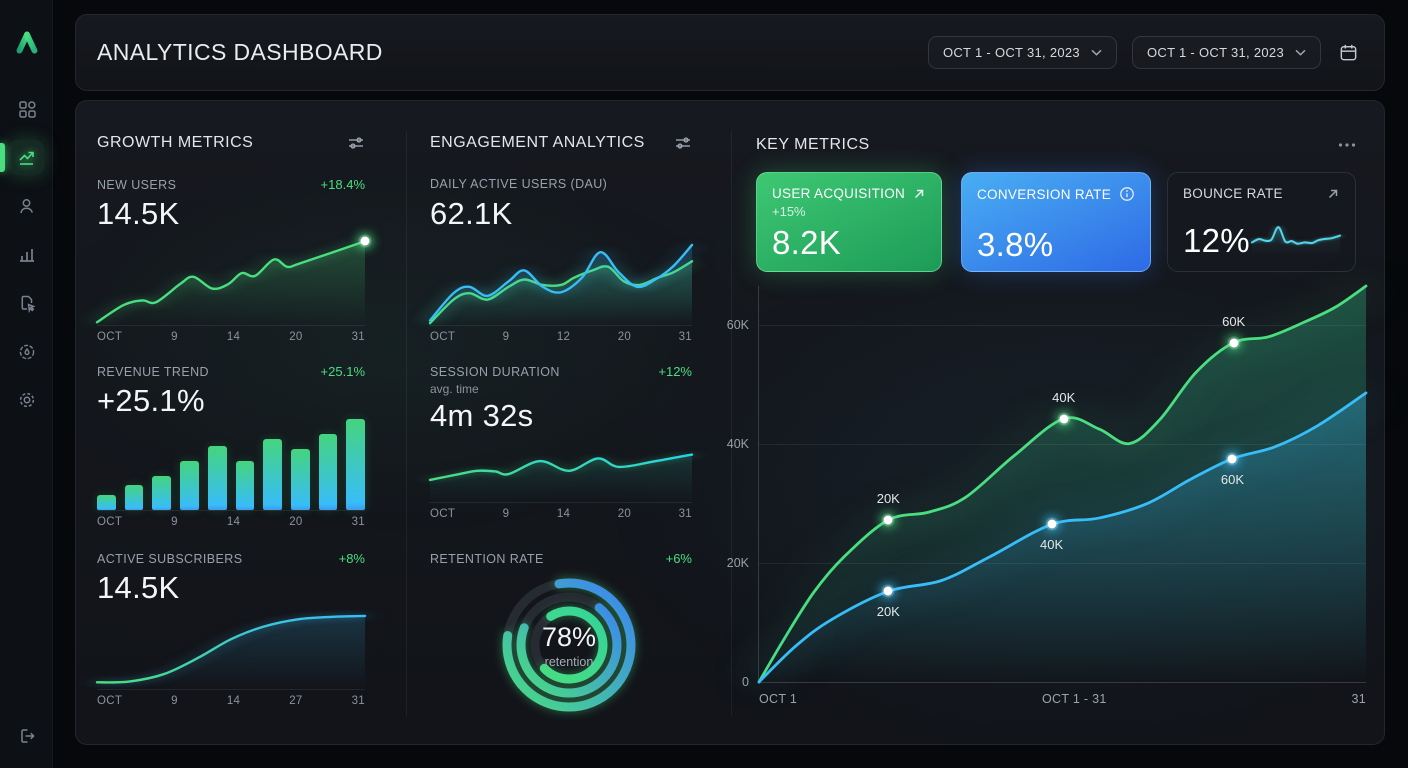 The width and height of the screenshot is (1408, 768). Describe the element at coordinates (1233, 193) in the screenshot. I see `card-label: BOUNCE RATE` at that location.